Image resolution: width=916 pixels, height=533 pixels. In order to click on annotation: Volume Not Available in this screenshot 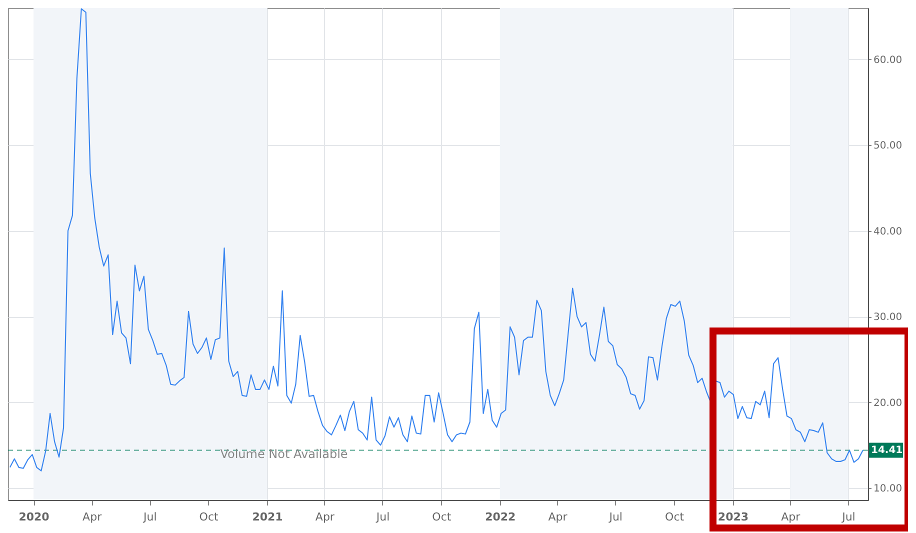, I will do `click(284, 454)`.